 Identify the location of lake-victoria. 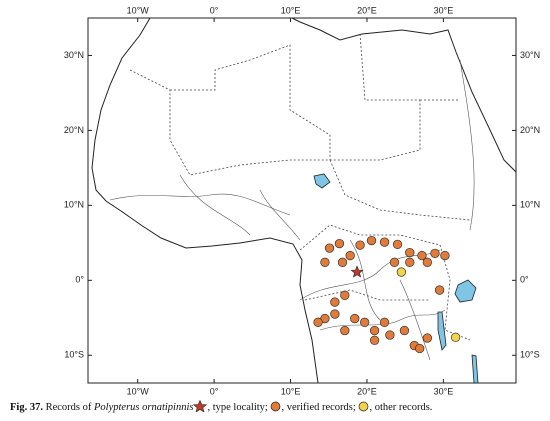
(465, 291).